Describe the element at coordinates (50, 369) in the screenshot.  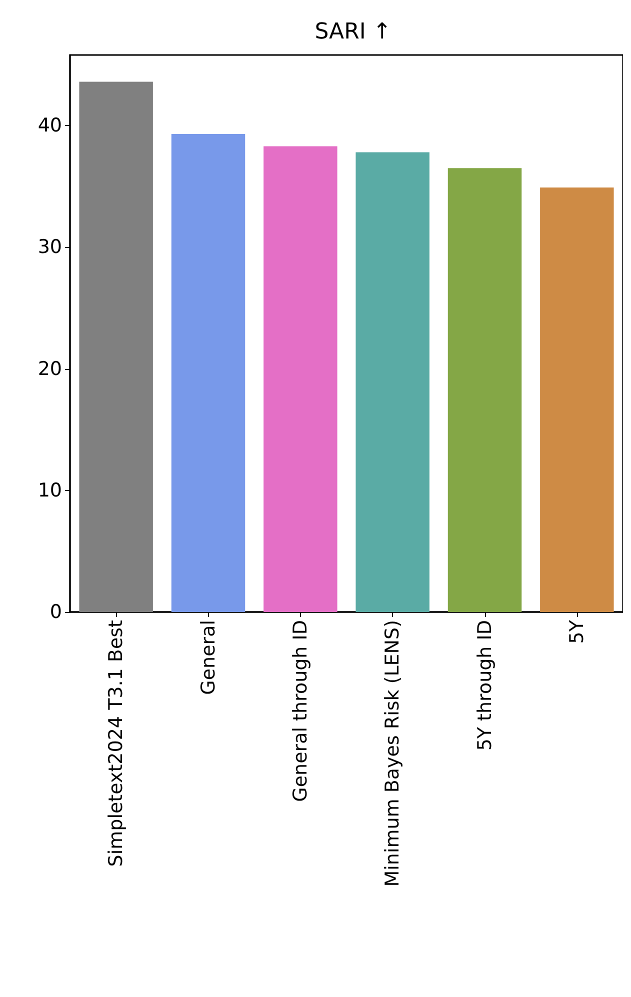
I see `y-tick-label: 20` at that location.